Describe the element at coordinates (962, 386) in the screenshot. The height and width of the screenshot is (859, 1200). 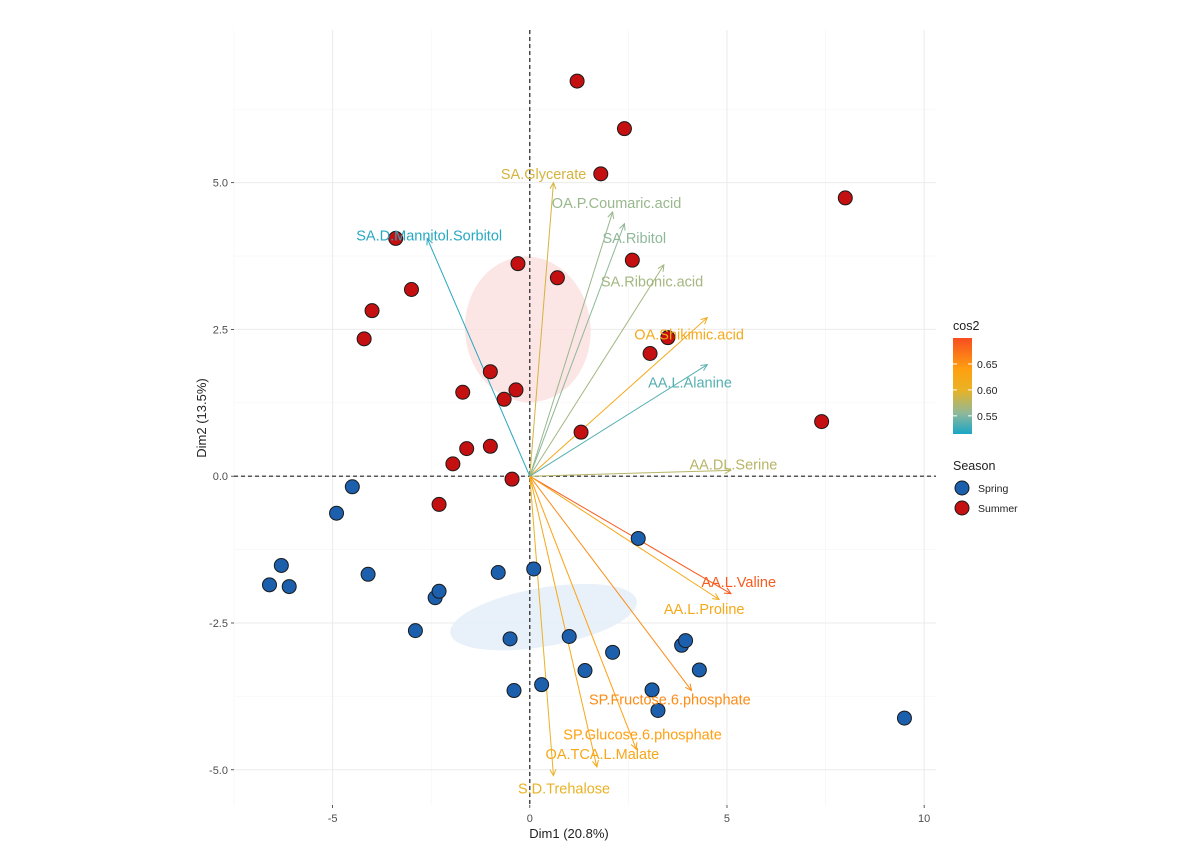
I see `colorbar` at that location.